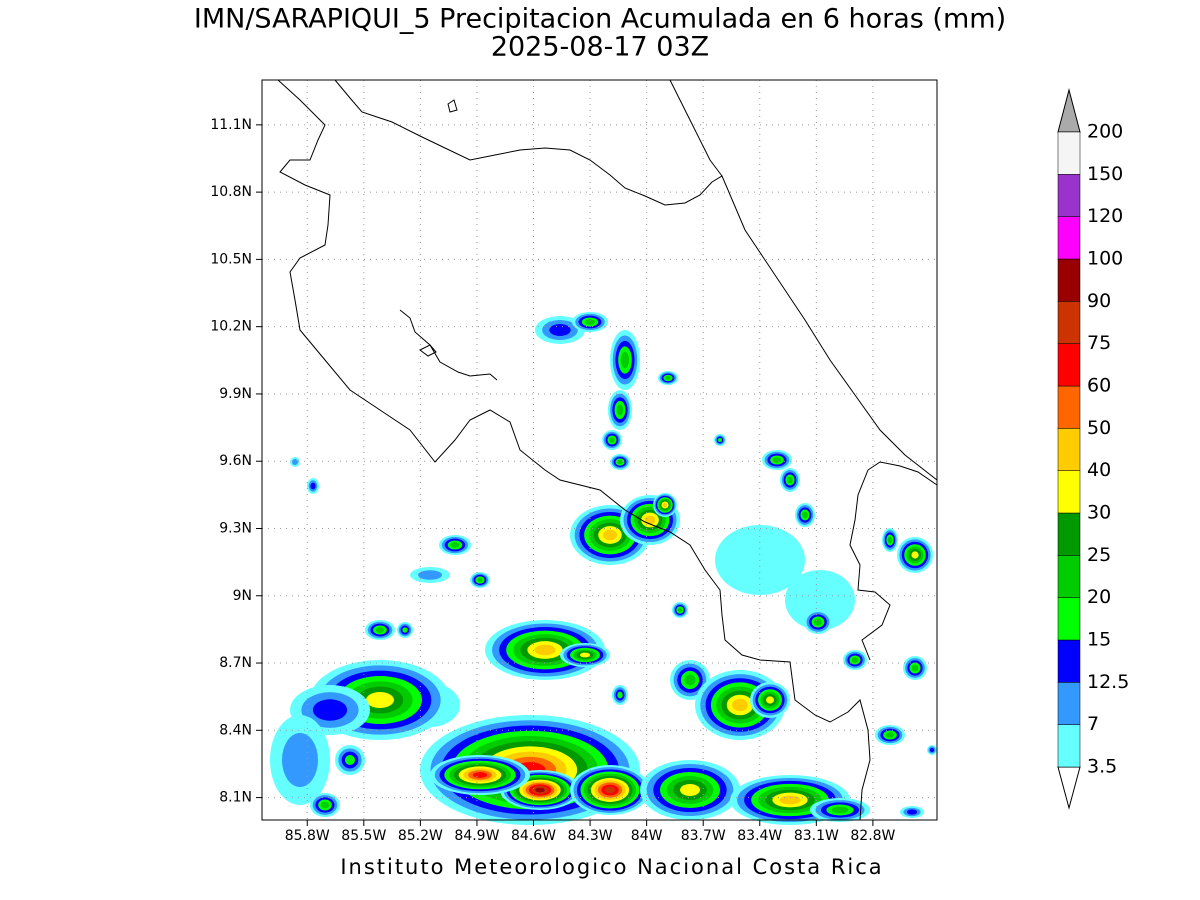  I want to click on lon-tick-label: 83.4W, so click(759, 836).